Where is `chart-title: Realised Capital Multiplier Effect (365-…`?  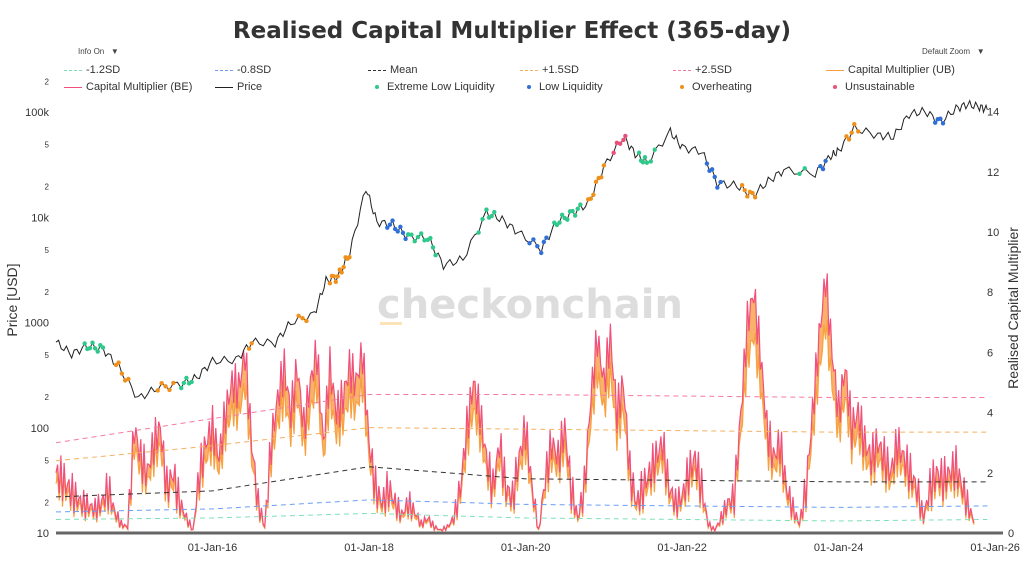
chart-title: Realised Capital Multiplier Effect (365-… is located at coordinates (512, 31).